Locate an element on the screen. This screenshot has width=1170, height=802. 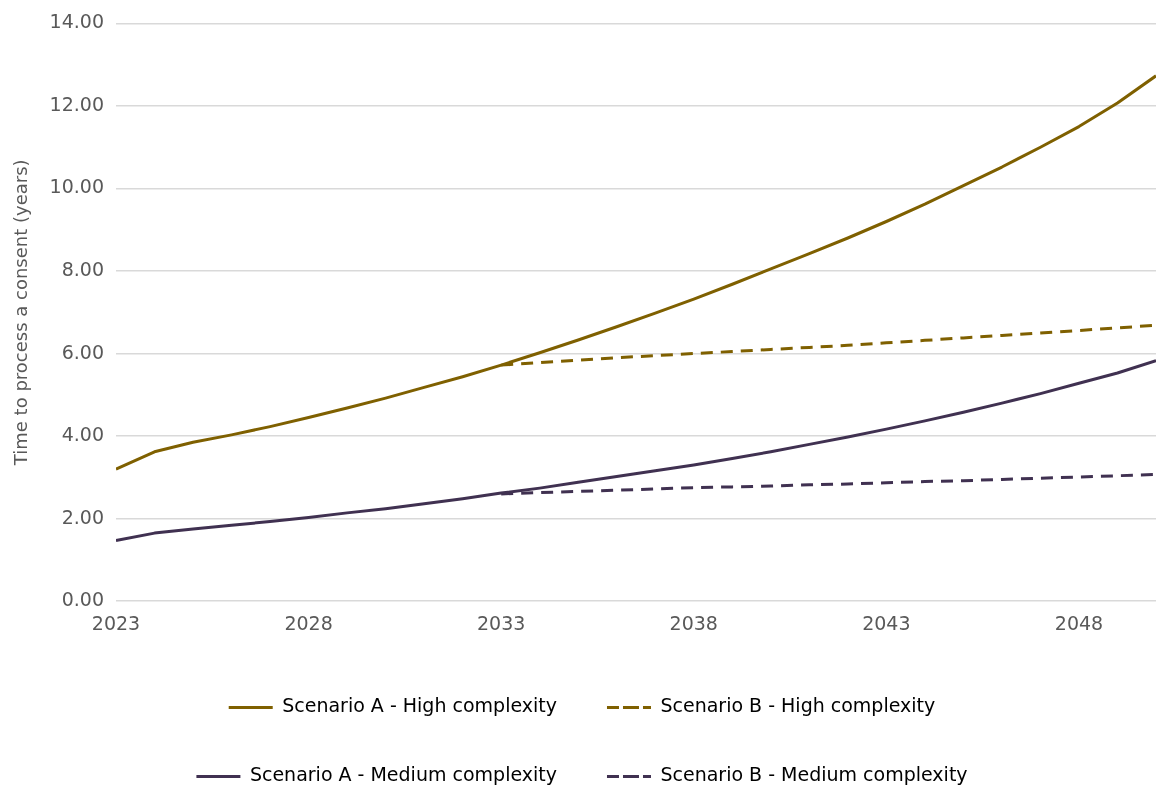
y-tick-label: 0.00 is located at coordinates (82, 599).